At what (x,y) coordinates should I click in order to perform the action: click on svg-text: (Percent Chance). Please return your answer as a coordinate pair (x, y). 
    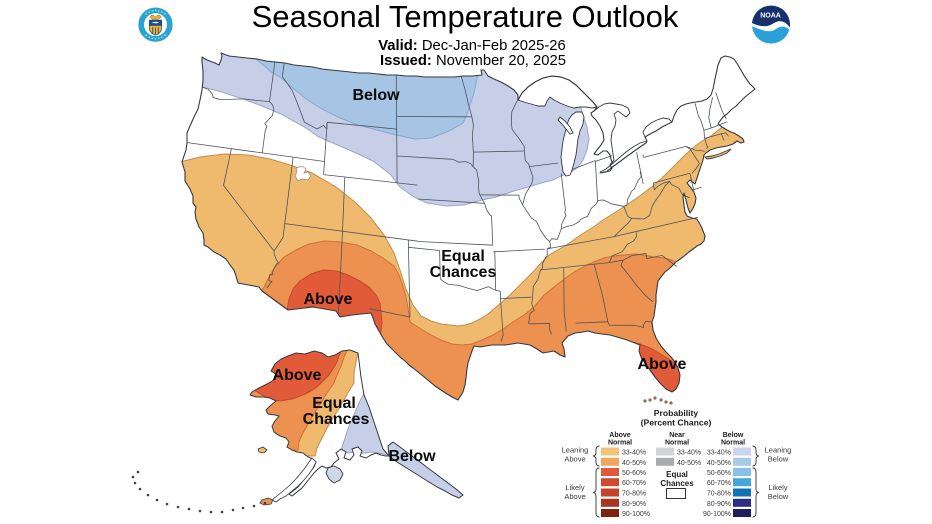
    Looking at the image, I should click on (676, 423).